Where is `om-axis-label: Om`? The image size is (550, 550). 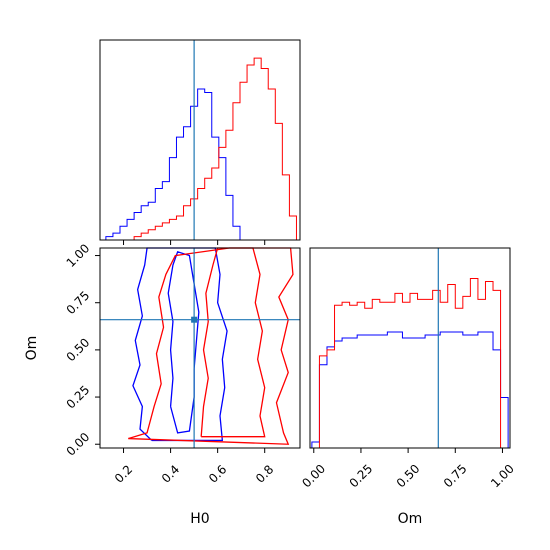 om-axis-label: Om is located at coordinates (410, 519).